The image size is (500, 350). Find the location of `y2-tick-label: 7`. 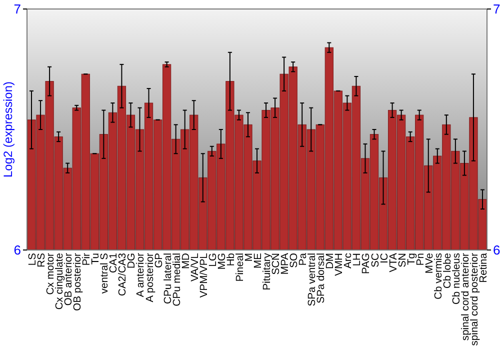

y2-tick-label: 7 is located at coordinates (496, 9).